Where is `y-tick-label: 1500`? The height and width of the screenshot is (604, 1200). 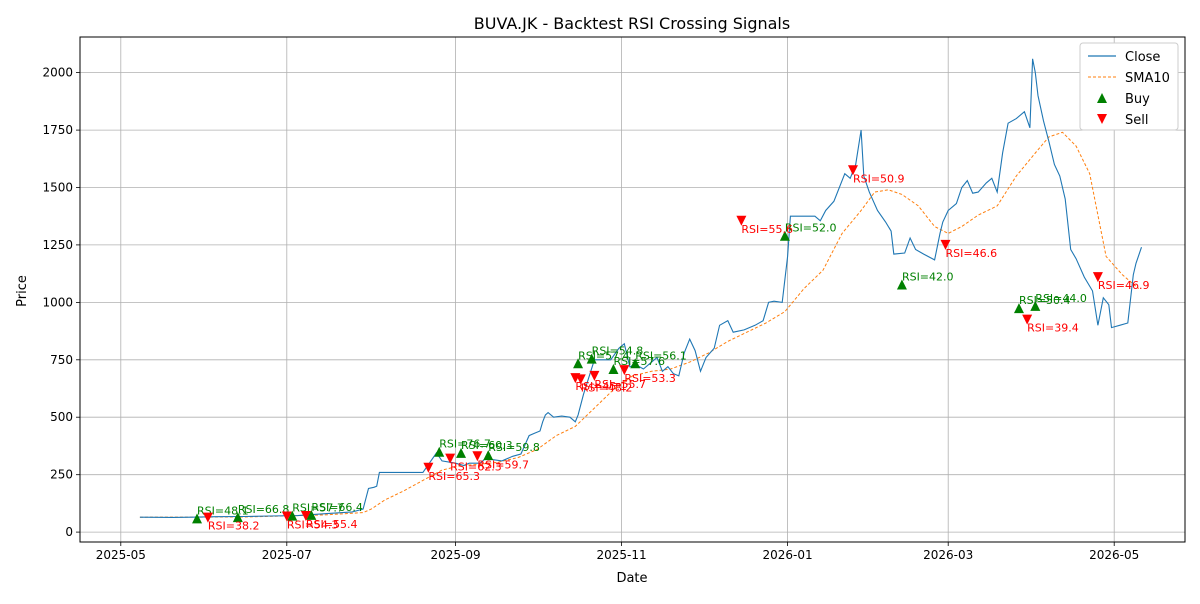 y-tick-label: 1500 is located at coordinates (57, 188).